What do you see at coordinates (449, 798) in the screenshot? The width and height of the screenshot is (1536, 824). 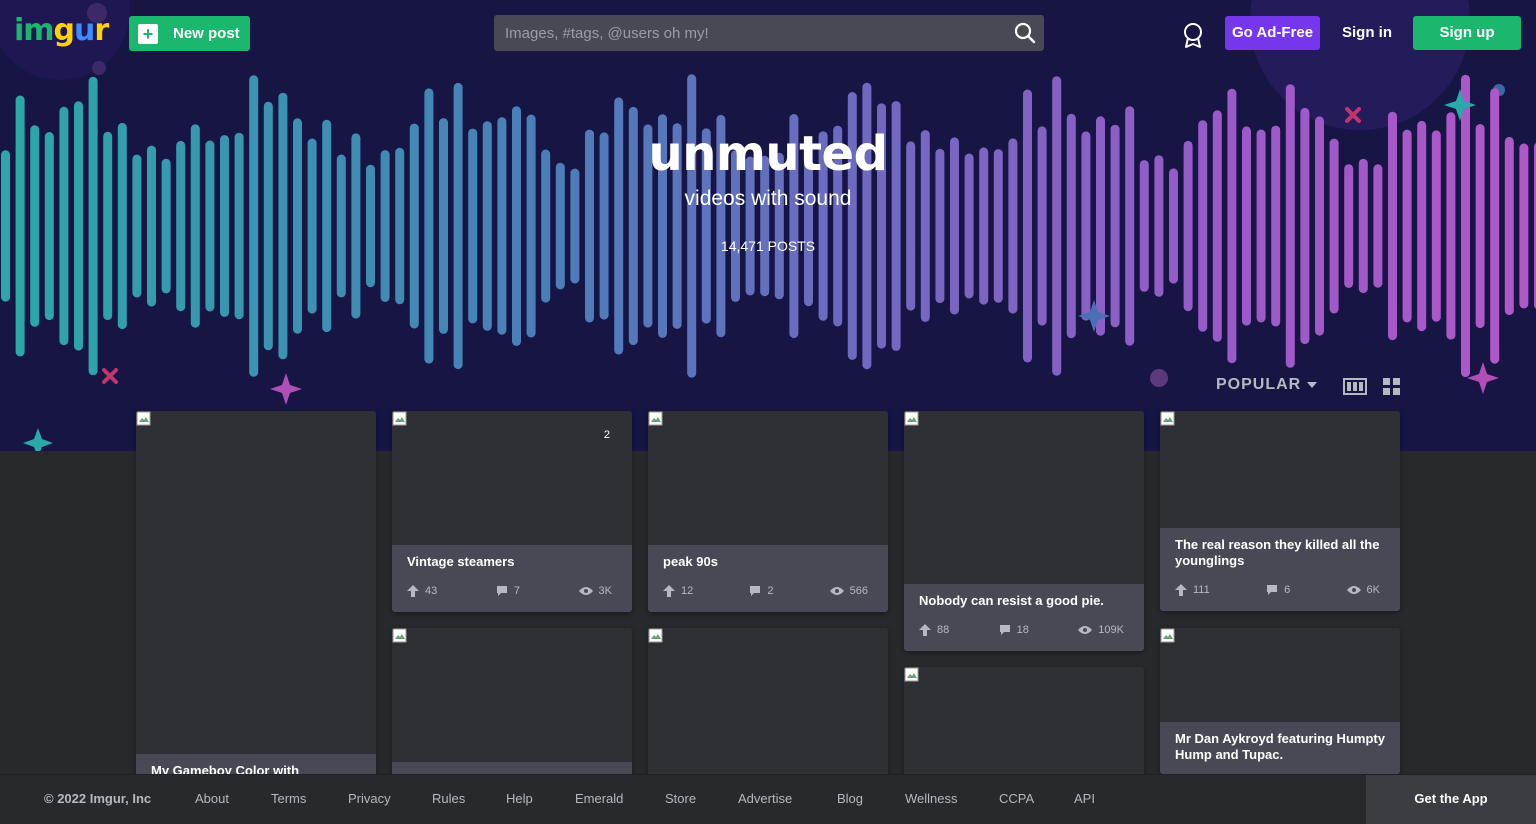 I see `footer-link-rules: Rules` at bounding box center [449, 798].